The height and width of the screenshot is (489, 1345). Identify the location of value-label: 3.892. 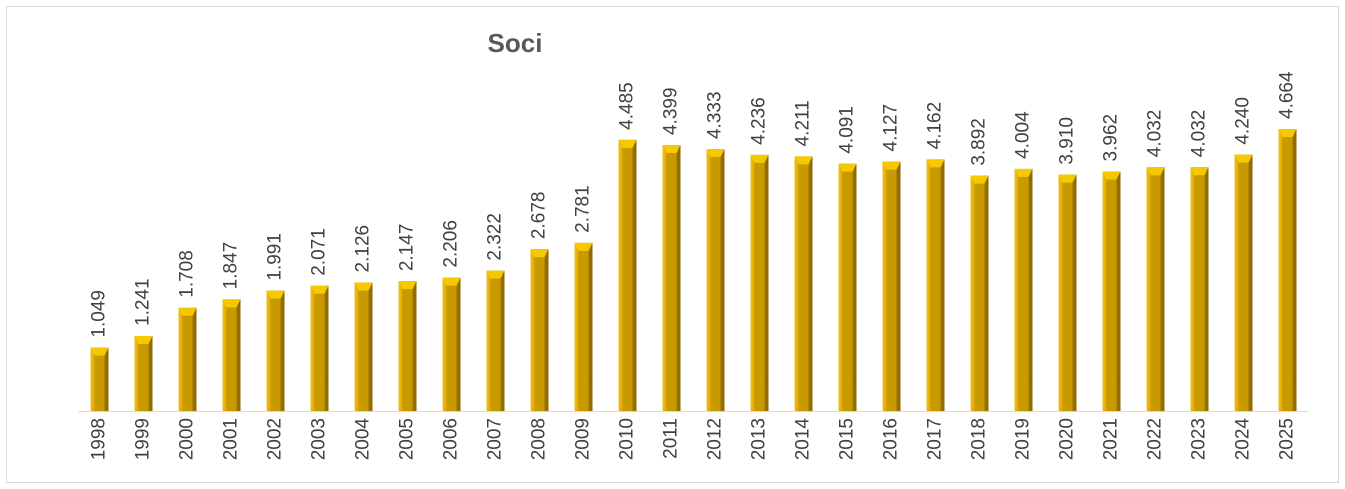
(979, 142).